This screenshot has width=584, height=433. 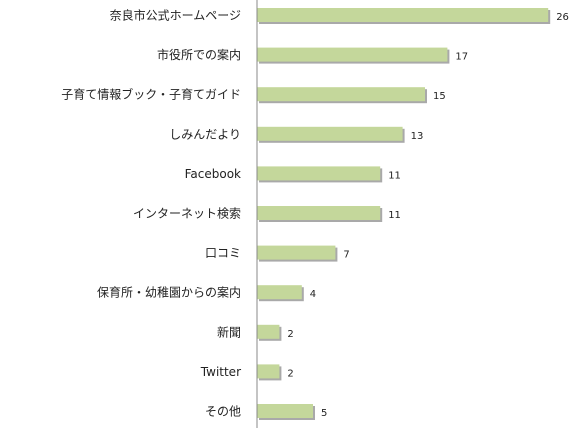 I want to click on category-label-8: 新聞, so click(x=229, y=331).